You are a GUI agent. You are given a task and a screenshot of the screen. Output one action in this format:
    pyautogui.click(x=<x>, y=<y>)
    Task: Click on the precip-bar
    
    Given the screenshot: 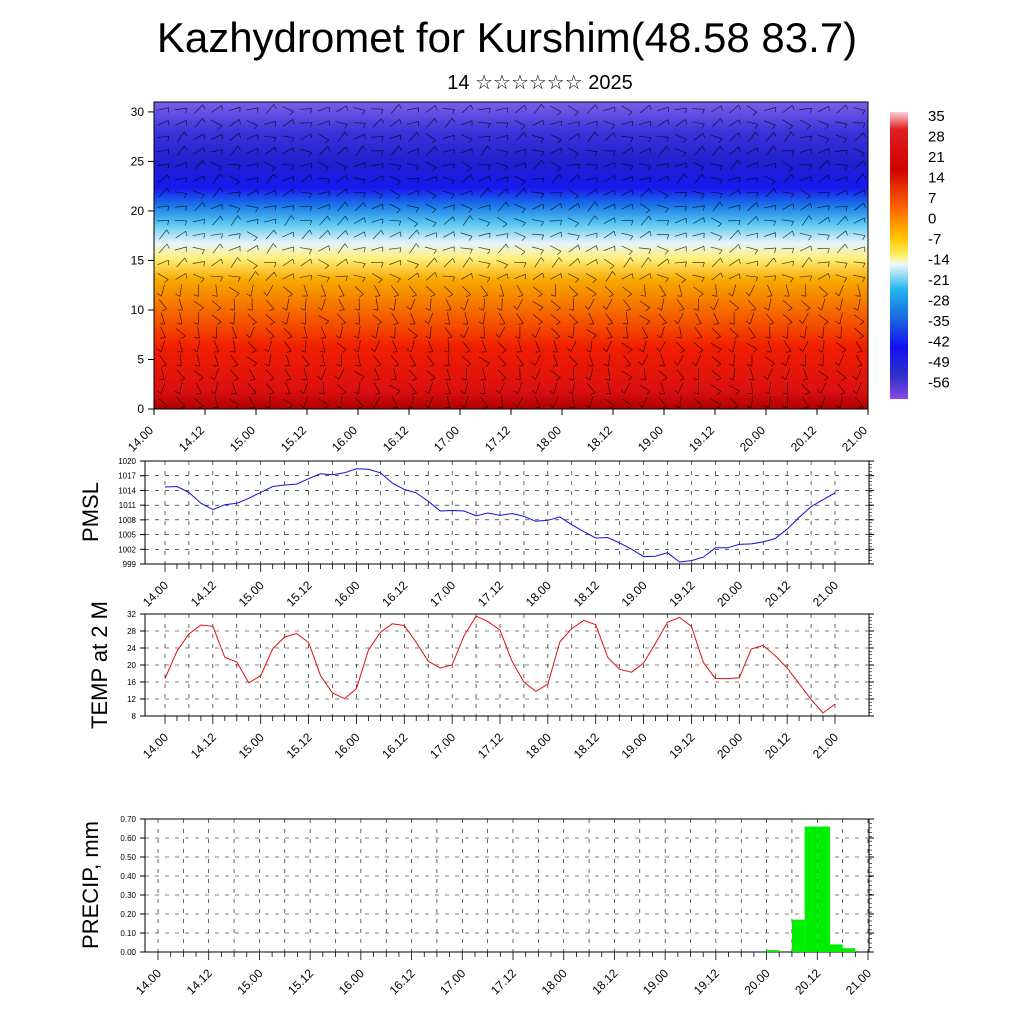 What is the action you would take?
    pyautogui.click(x=811, y=889)
    